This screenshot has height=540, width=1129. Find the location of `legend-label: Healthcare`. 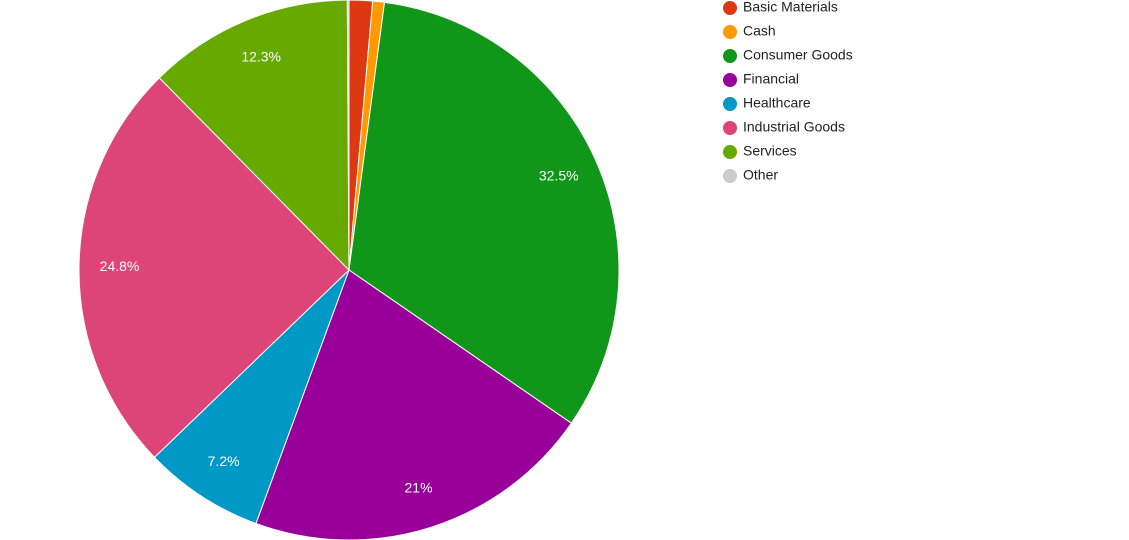

legend-label: Healthcare is located at coordinates (777, 103).